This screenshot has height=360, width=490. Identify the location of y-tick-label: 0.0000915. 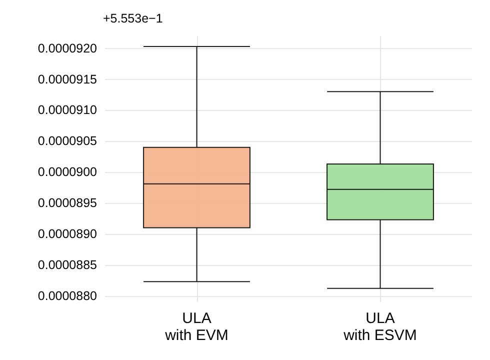
(68, 79).